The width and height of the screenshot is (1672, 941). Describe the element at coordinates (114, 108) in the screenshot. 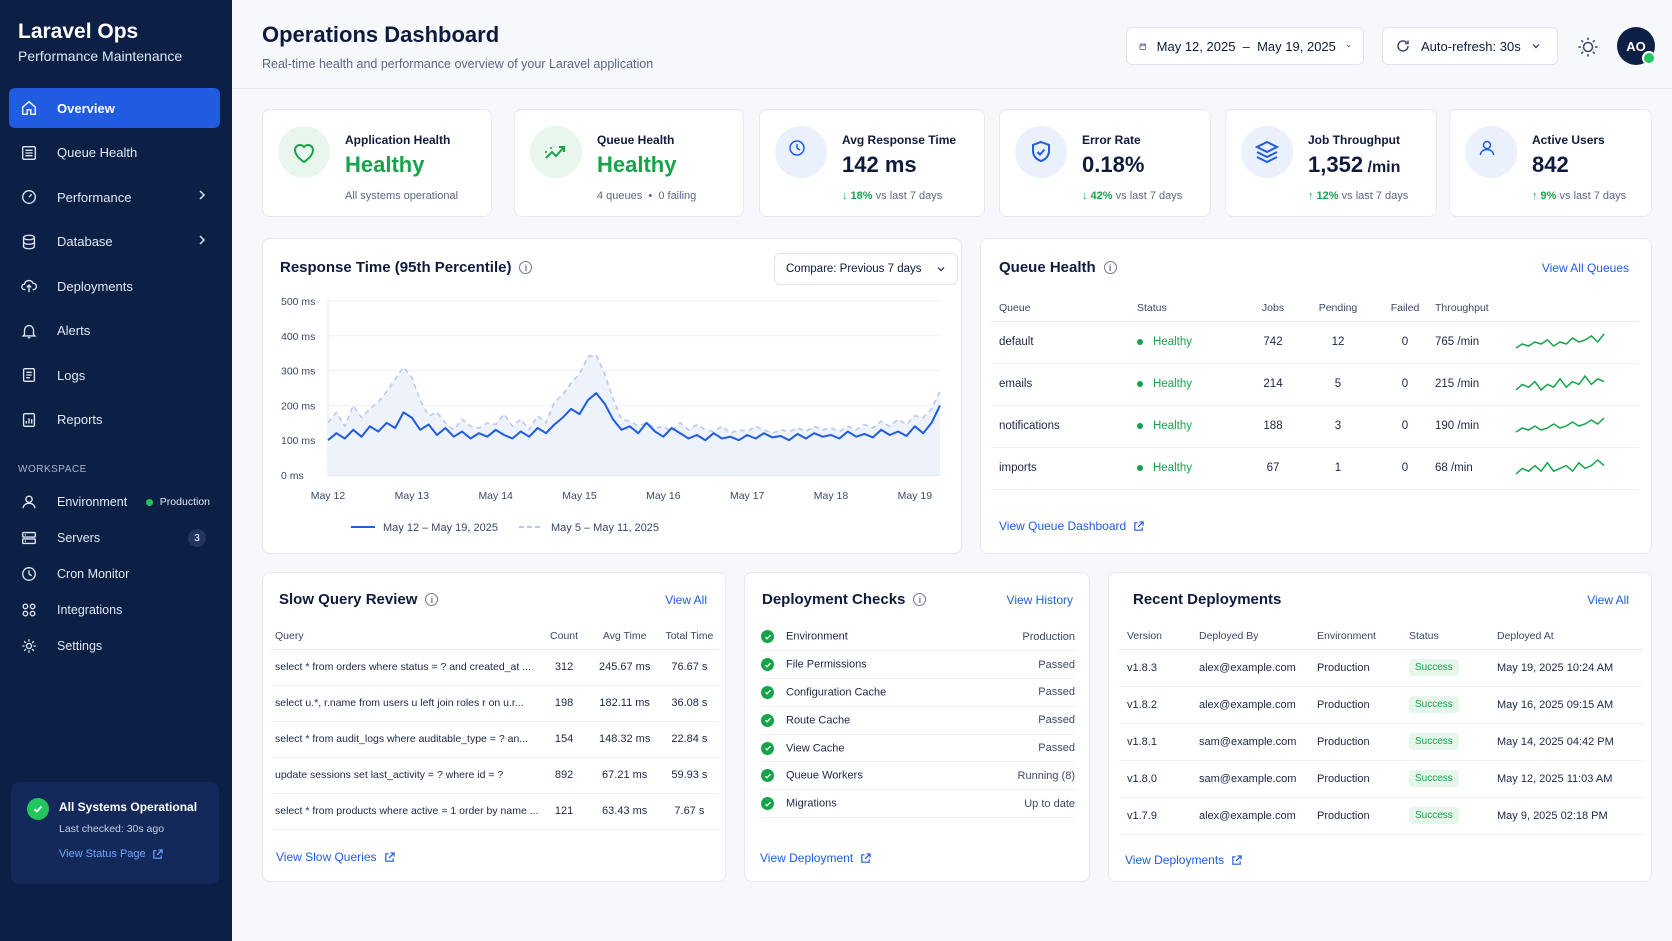

I see `sidebar-item-overview: Overview` at that location.